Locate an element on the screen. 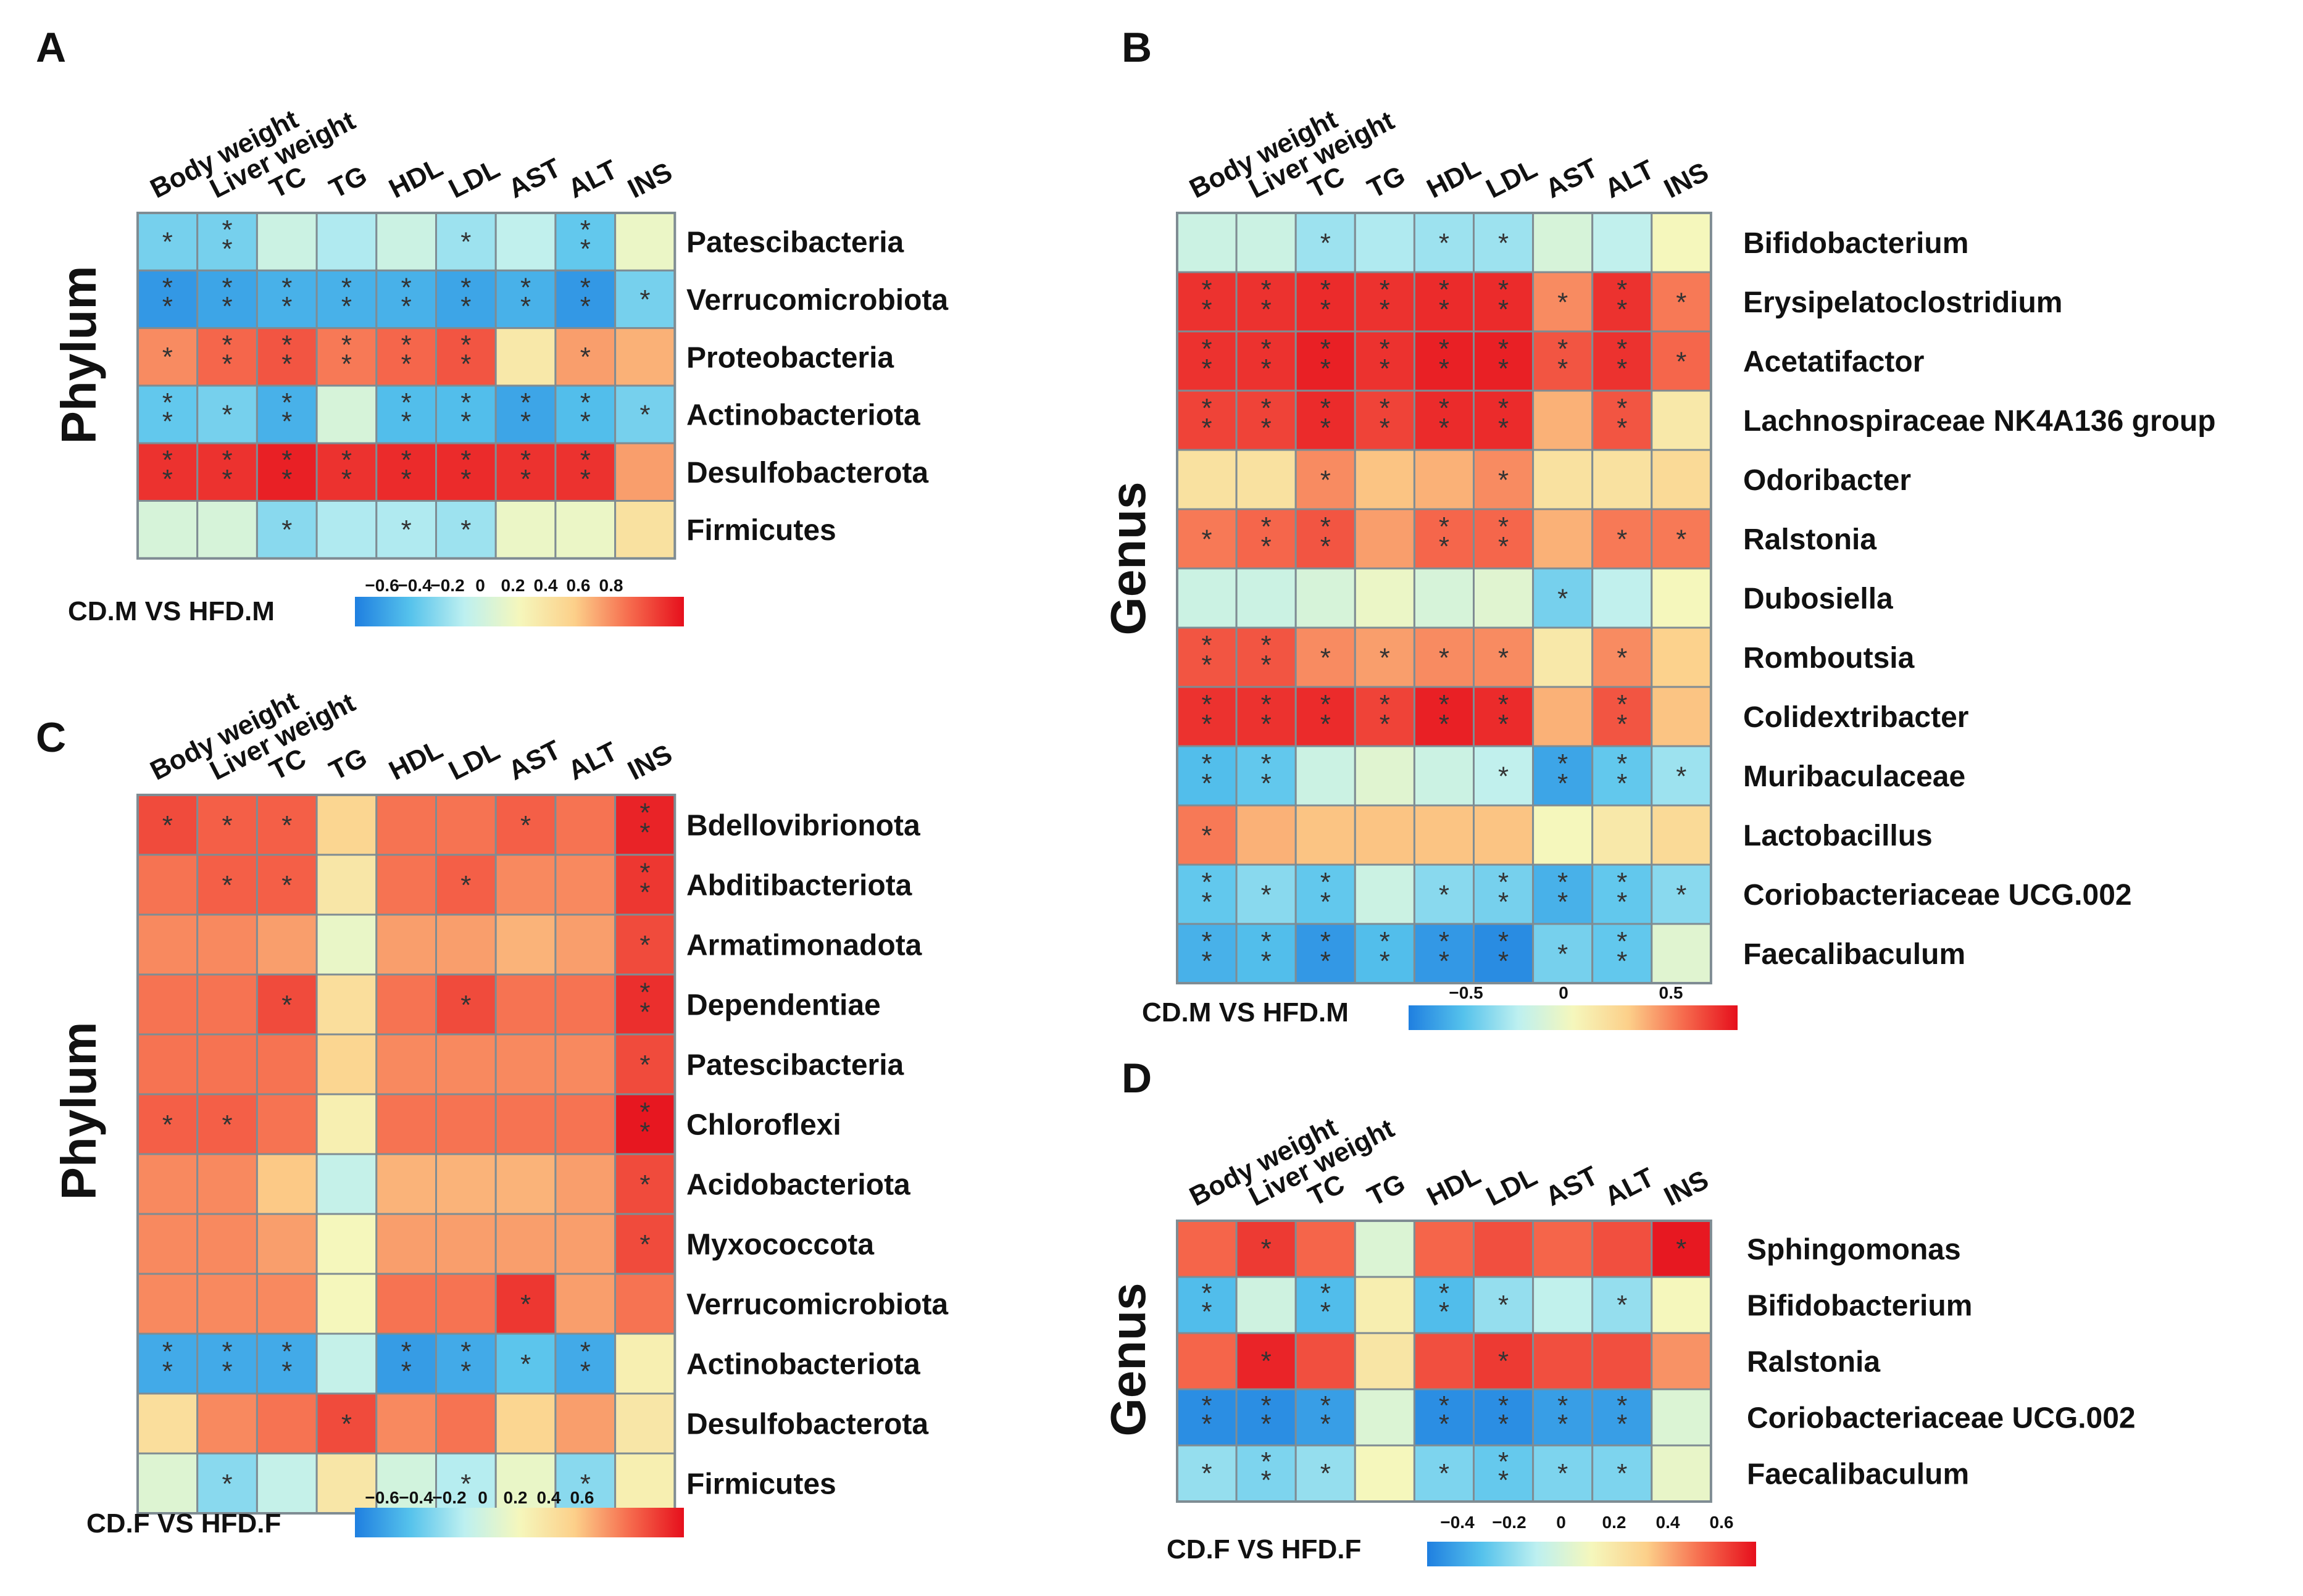 This screenshot has width=2303, height=1596. column-label: INS is located at coordinates (650, 180).